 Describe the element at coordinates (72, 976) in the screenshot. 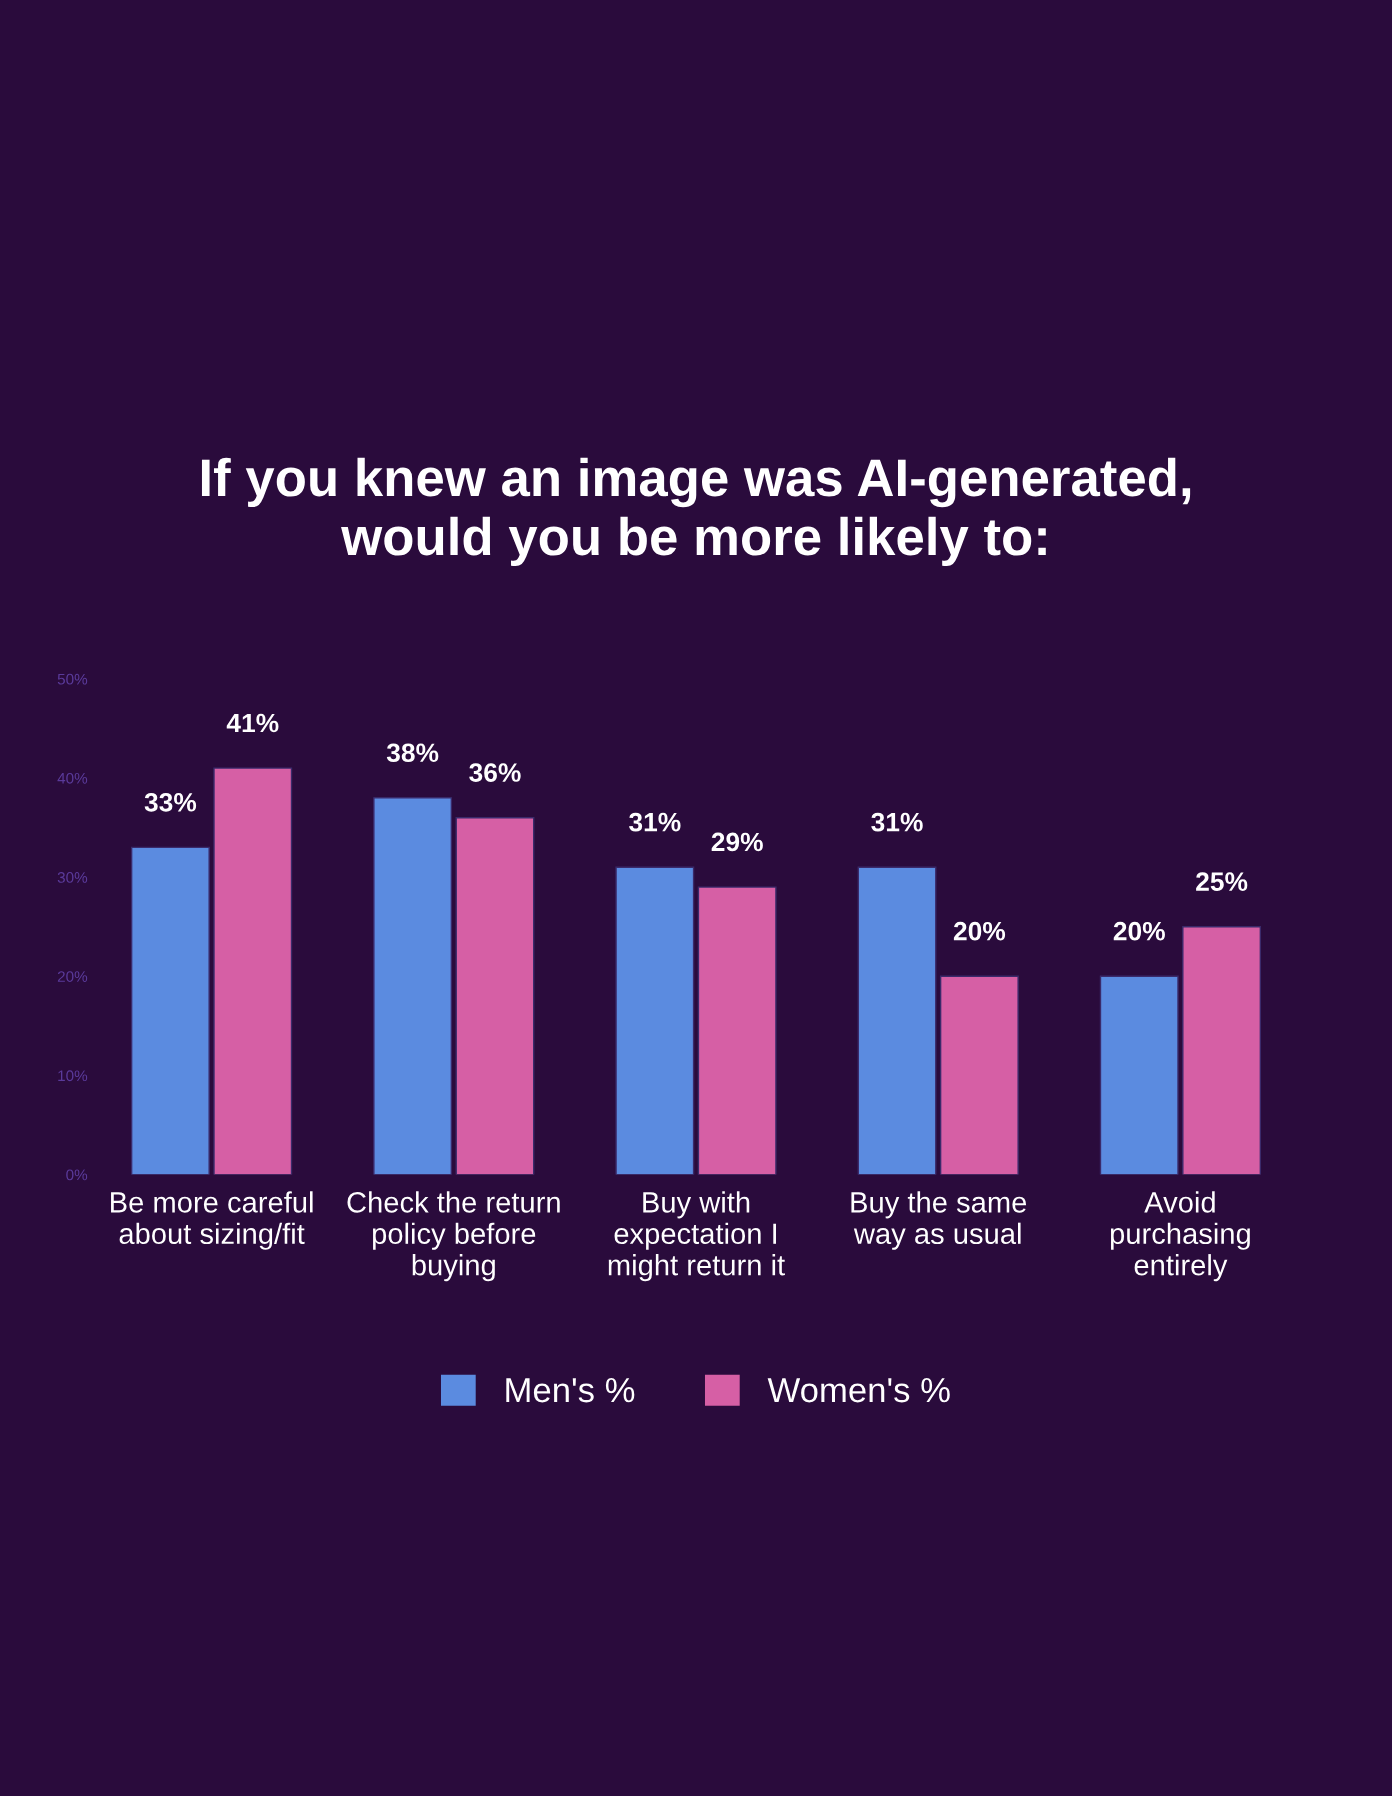

I see `y-tick-label: 20%` at that location.